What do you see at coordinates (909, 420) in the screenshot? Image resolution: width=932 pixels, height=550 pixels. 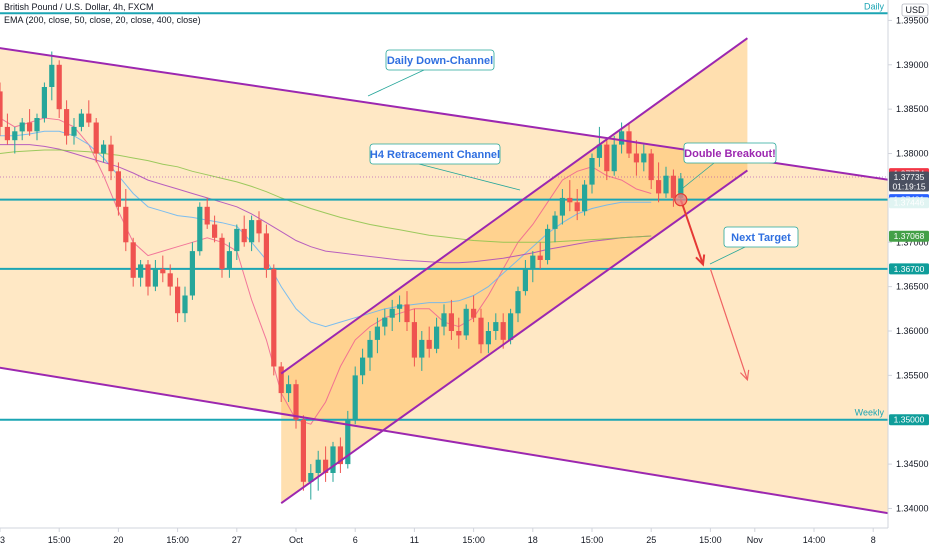 I see `price-badge-1.35000: 1.35000` at bounding box center [909, 420].